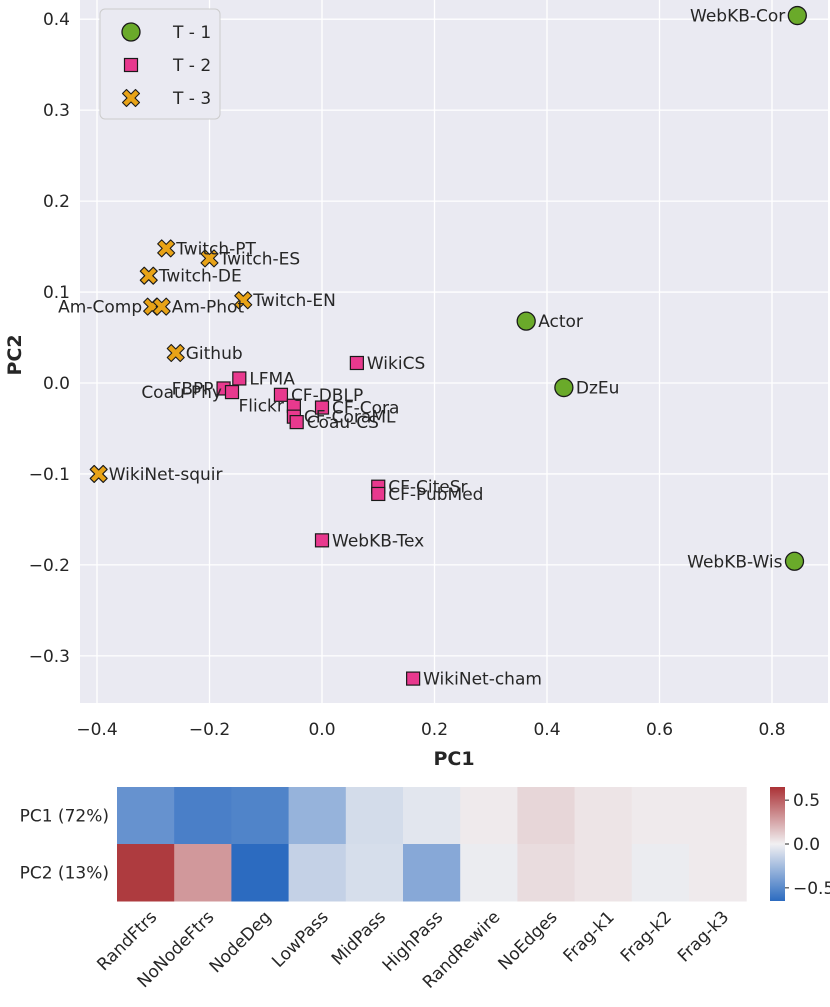  I want to click on legend: T - 1 T - 2 T - 3, so click(160, 64).